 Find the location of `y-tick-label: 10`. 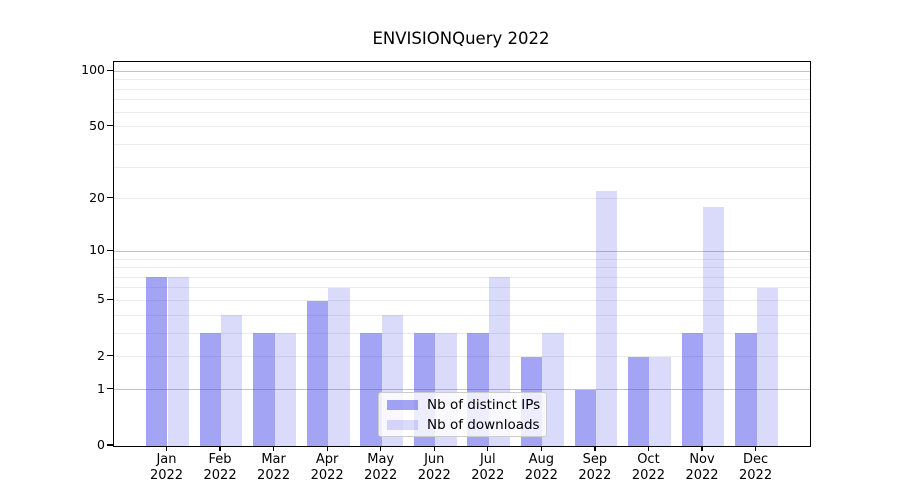

y-tick-label: 10 is located at coordinates (97, 250).